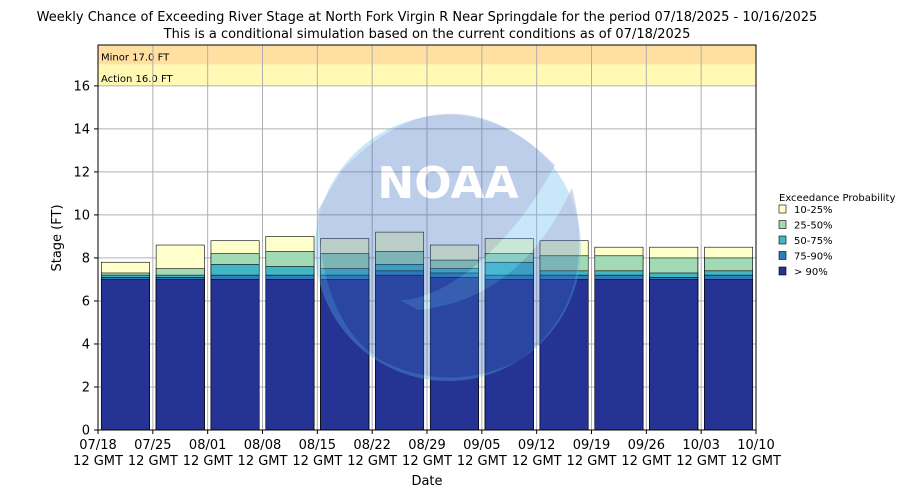  Describe the element at coordinates (86, 387) in the screenshot. I see `y-tick-label: 2` at that location.